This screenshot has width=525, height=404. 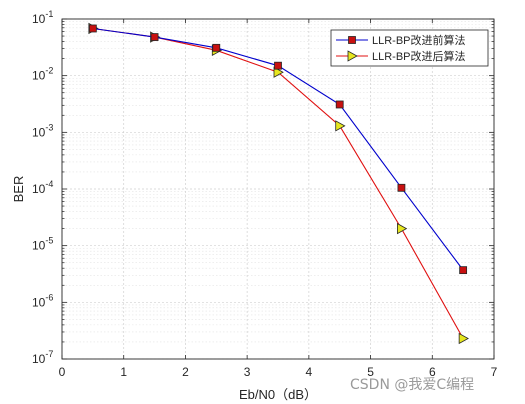 I want to click on legend-label: LLR-BP改进后算法, so click(x=419, y=56).